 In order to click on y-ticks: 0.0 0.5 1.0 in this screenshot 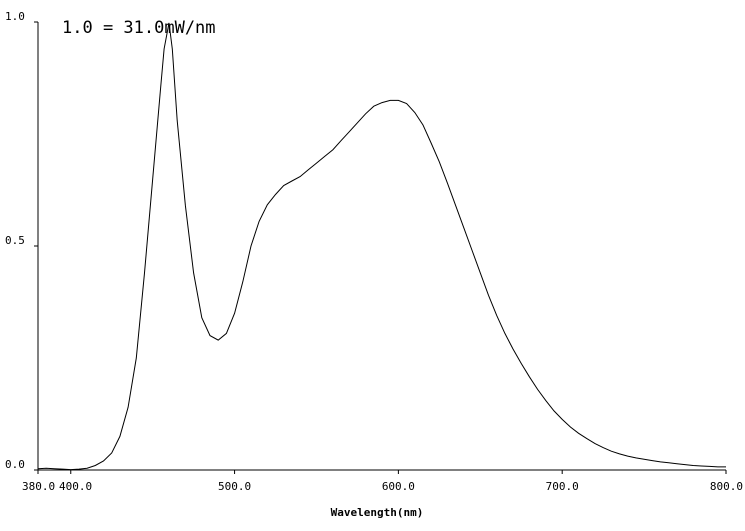, I will do `click(21, 240)`.